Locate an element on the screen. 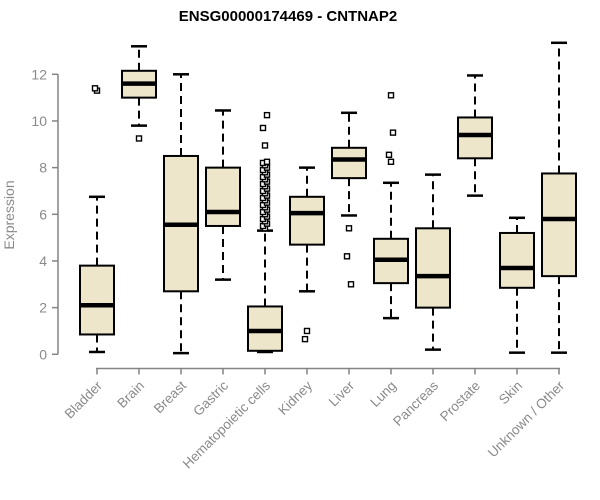 Image resolution: width=600 pixels, height=500 pixels. y-tick-label: 8 is located at coordinates (43, 168).